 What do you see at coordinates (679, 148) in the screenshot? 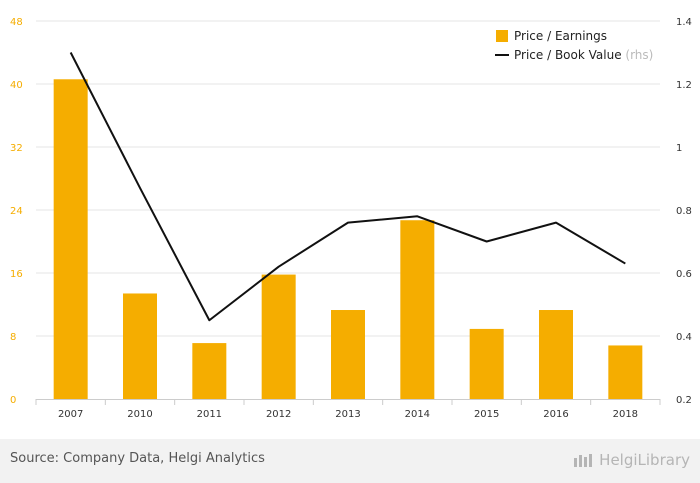
I see `right-tick-label: 1` at bounding box center [679, 148].